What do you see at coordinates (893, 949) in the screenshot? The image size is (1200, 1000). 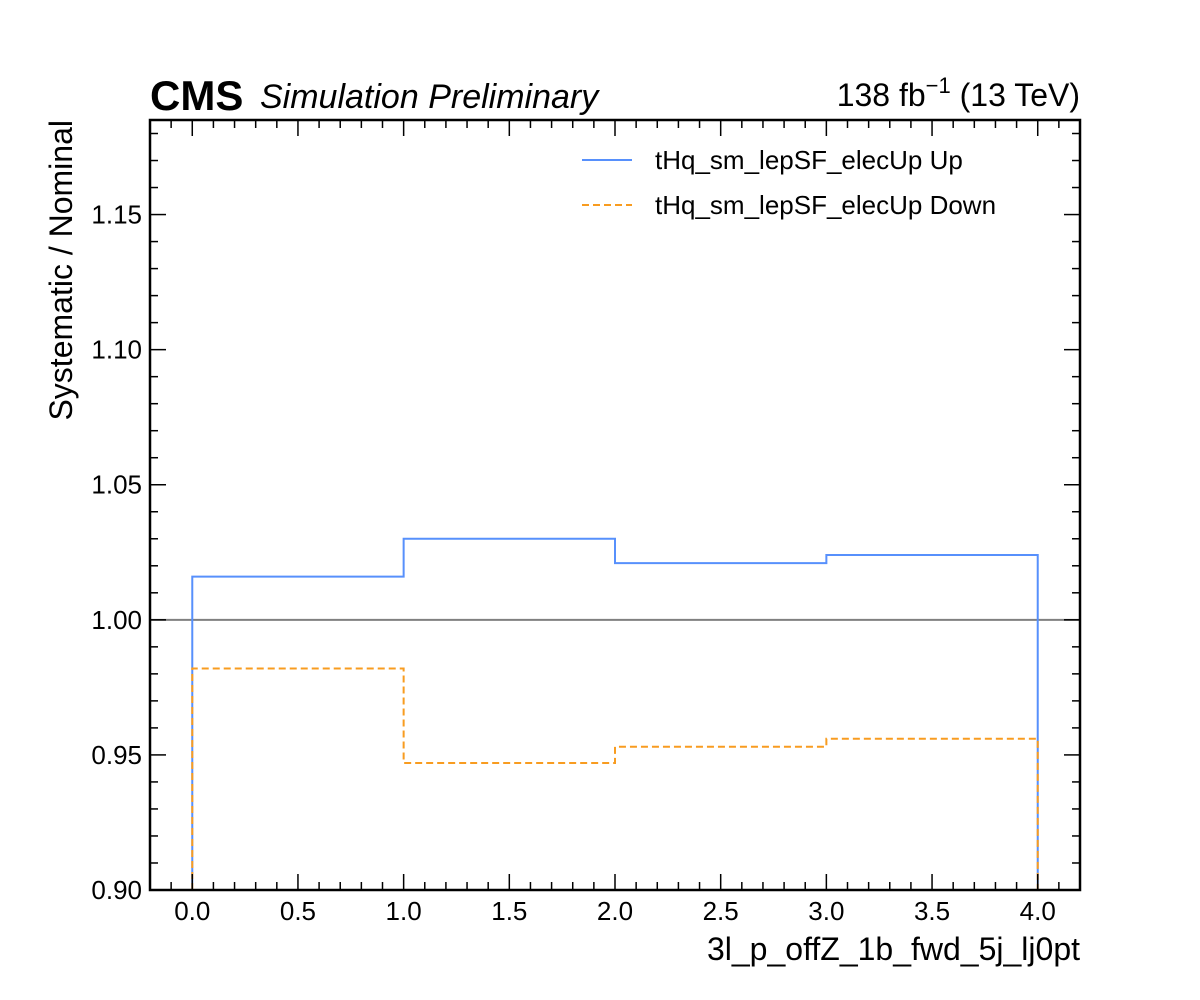 I see `x-axis-label: 3l_p_offZ_1b_fwd_5j_lj0pt` at bounding box center [893, 949].